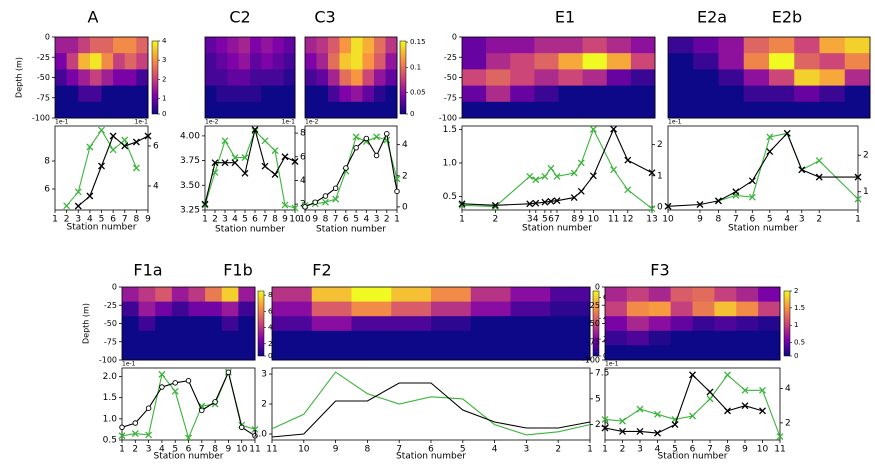 The height and width of the screenshot is (466, 875). Describe the element at coordinates (212, 122) in the screenshot. I see `axis-offset: 1e-2` at that location.